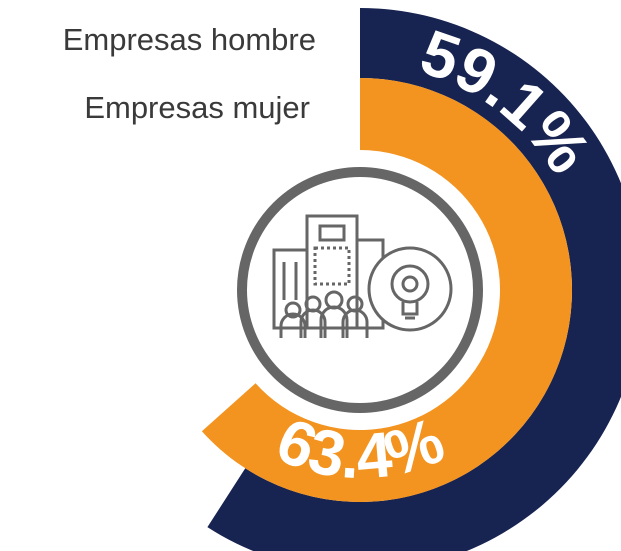  I want to click on legend-label: Empresas mujer, so click(197, 107).